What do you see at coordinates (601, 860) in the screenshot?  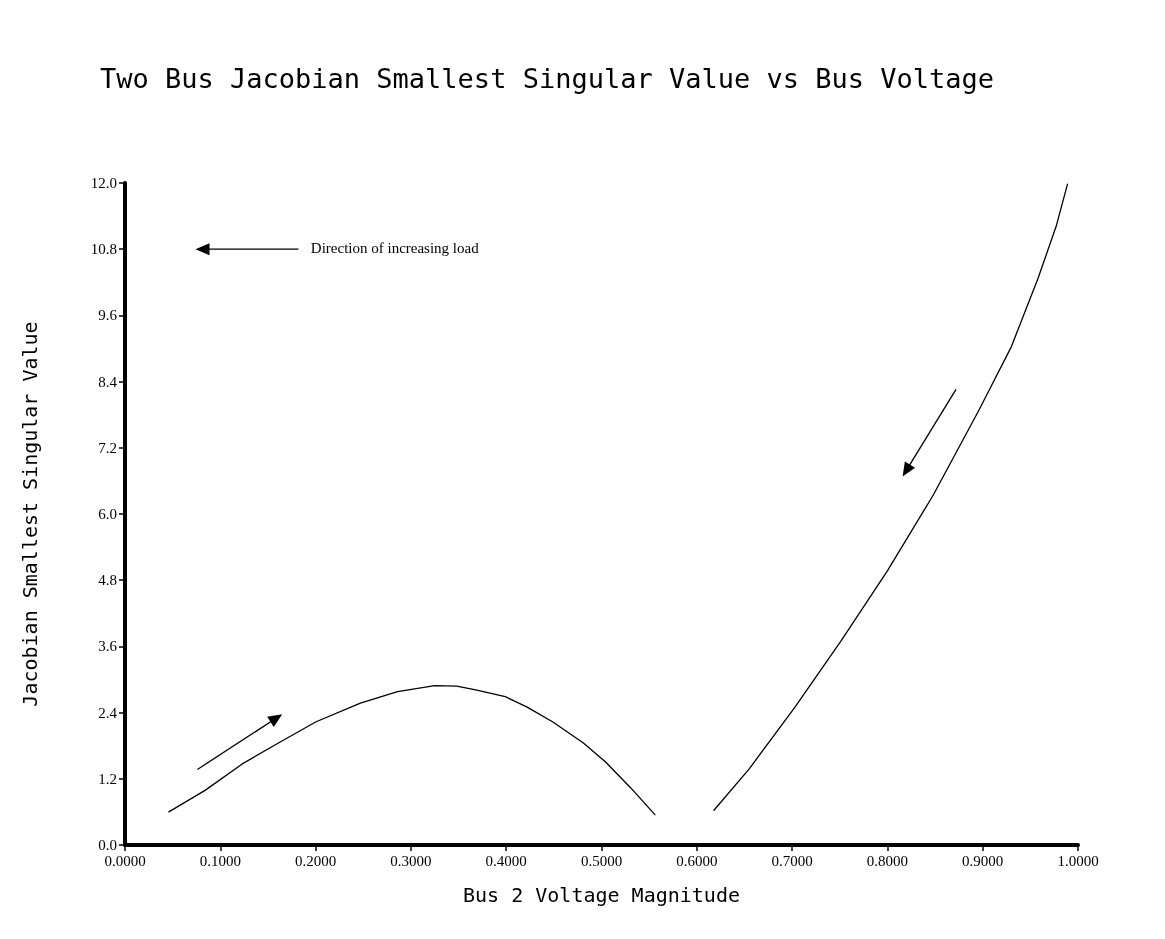 I see `x-tick-label: 0.5000` at bounding box center [601, 860].